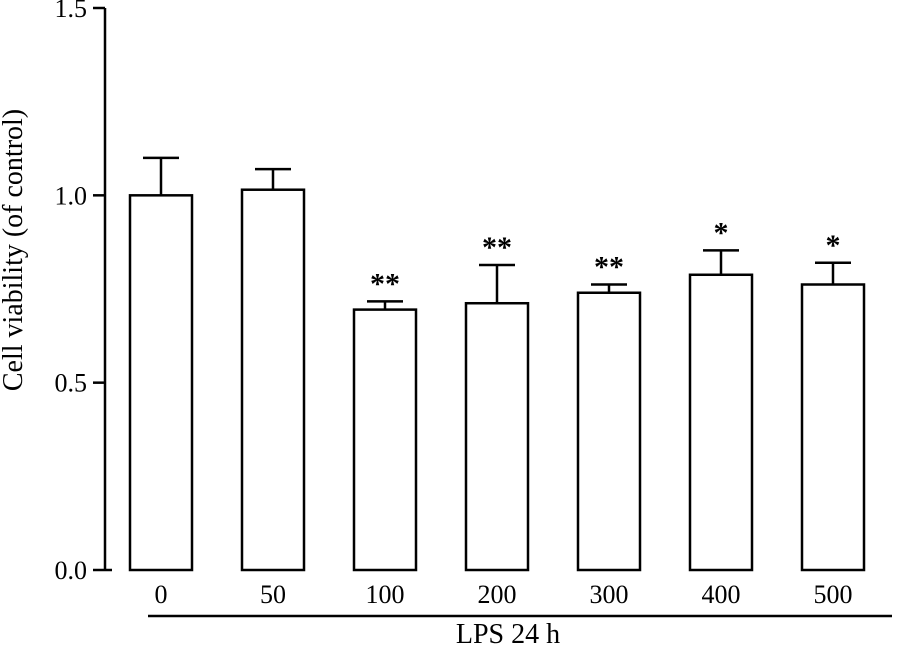 The image size is (905, 652). I want to click on y-tick-label: 0.0, so click(71, 570).